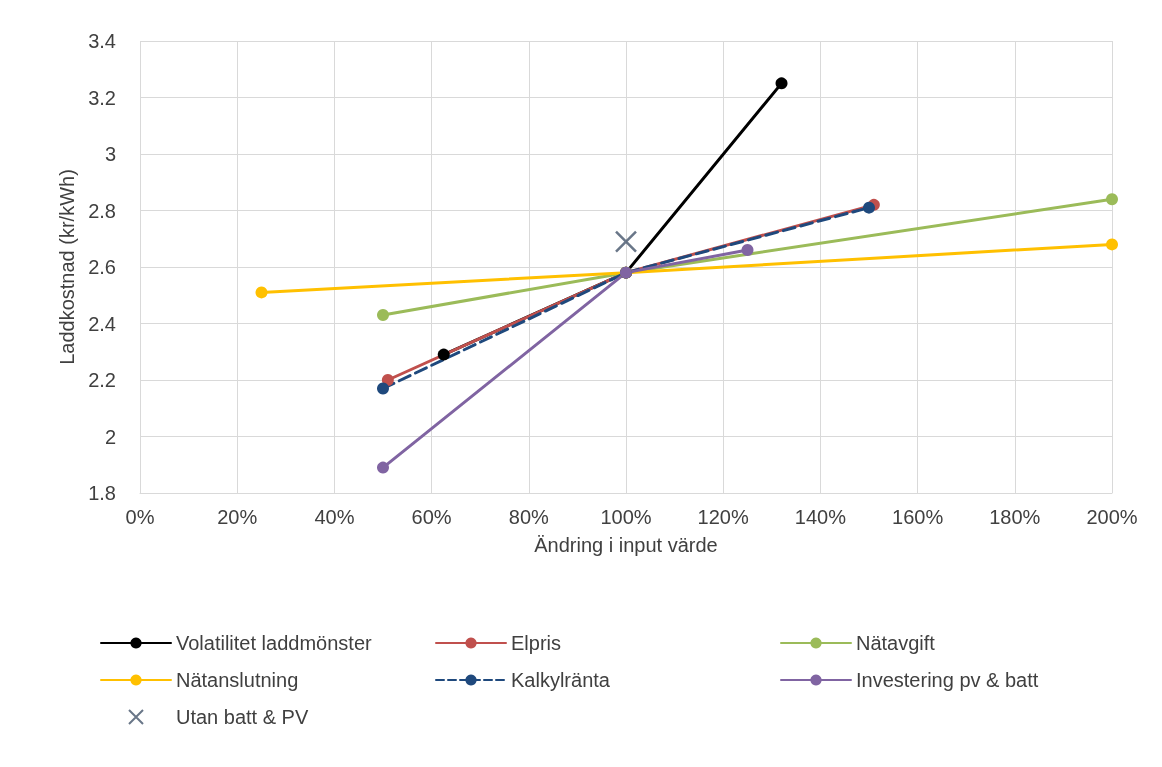 This screenshot has width=1162, height=767. What do you see at coordinates (896, 643) in the screenshot?
I see `legend-label: Nätavgift` at bounding box center [896, 643].